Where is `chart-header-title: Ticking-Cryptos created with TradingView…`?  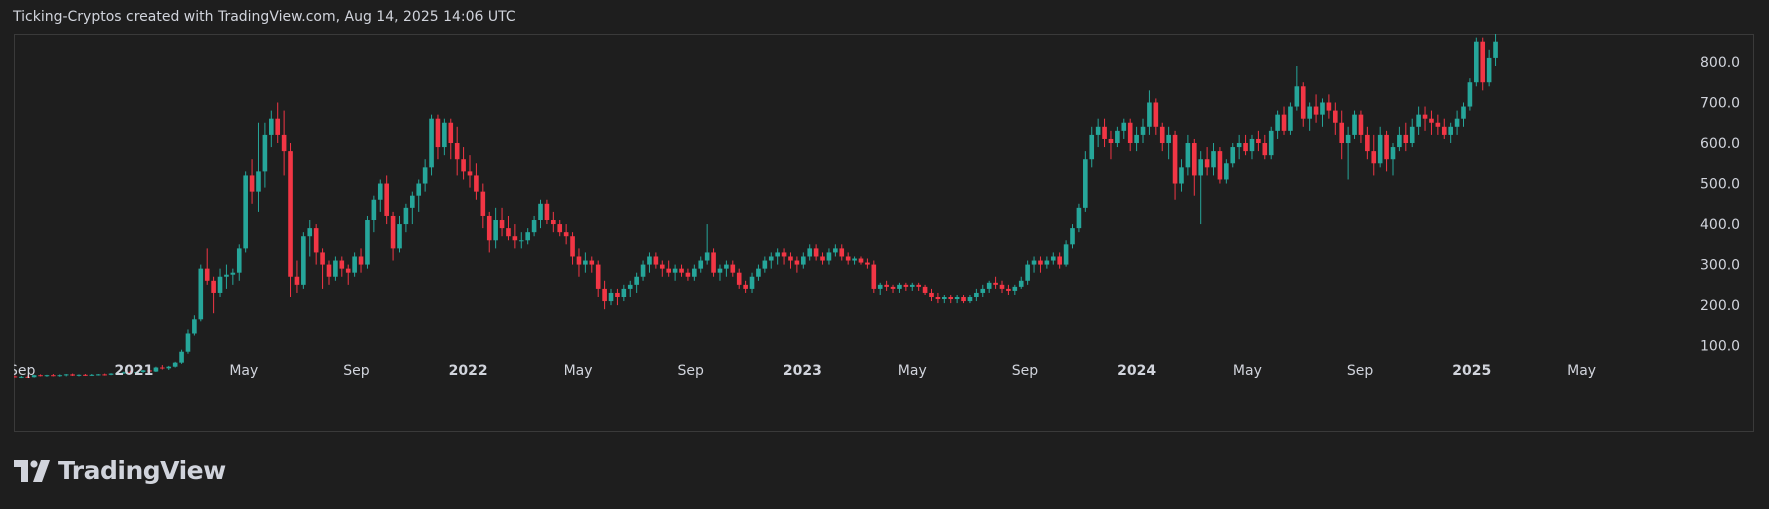
chart-header-title: Ticking-Cryptos created with TradingView… is located at coordinates (264, 17).